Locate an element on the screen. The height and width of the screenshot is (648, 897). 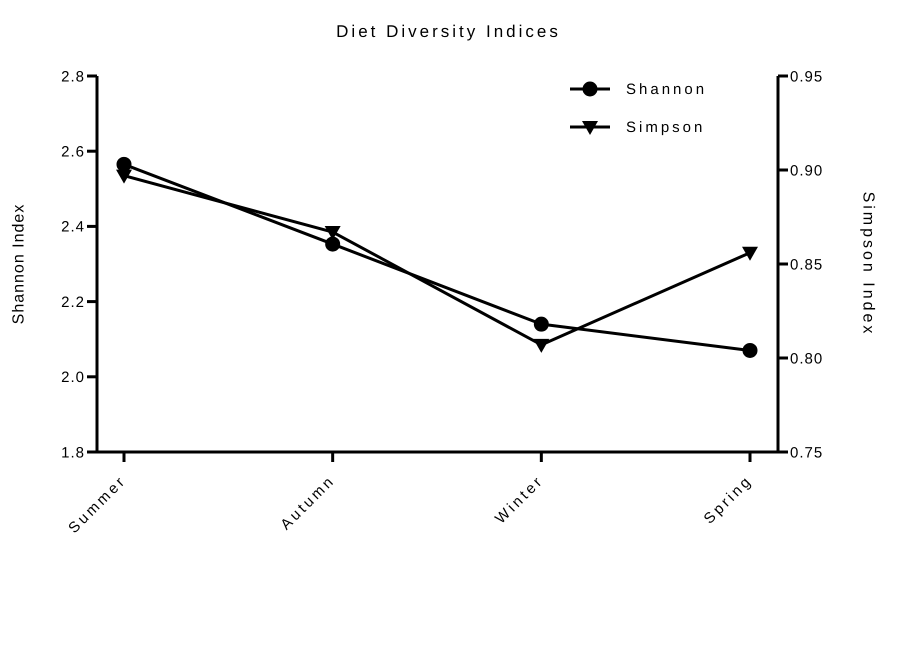
y2-tick-label: 0.75 is located at coordinates (807, 453).